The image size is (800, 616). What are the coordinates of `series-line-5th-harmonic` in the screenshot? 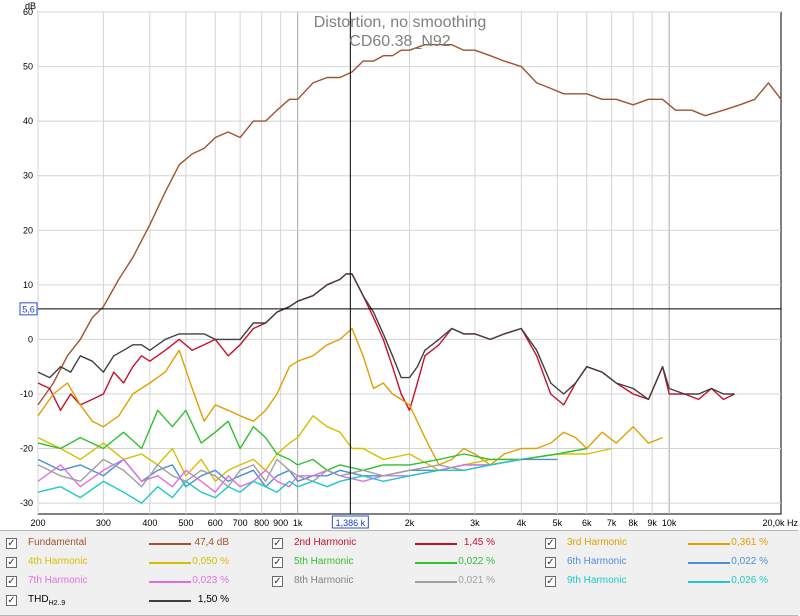 It's located at (312, 440).